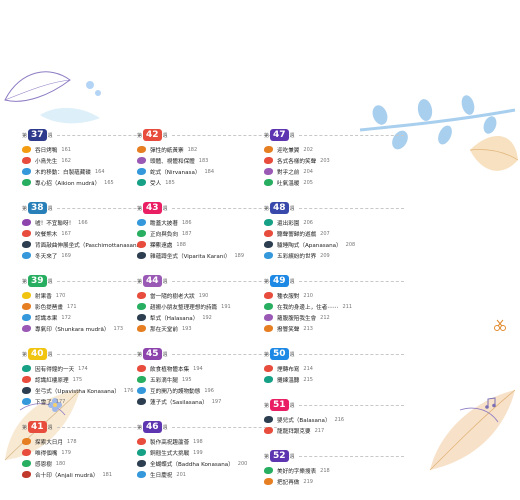 The image size is (520, 500). What do you see at coordinates (334, 430) in the screenshot?
I see `toc-entry: 龍龍拜跟克要 217` at bounding box center [334, 430].